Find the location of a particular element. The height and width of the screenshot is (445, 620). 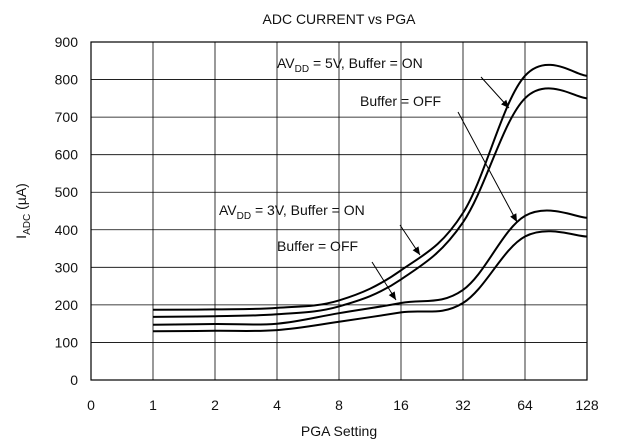

x-tick-label: 4 is located at coordinates (277, 405).